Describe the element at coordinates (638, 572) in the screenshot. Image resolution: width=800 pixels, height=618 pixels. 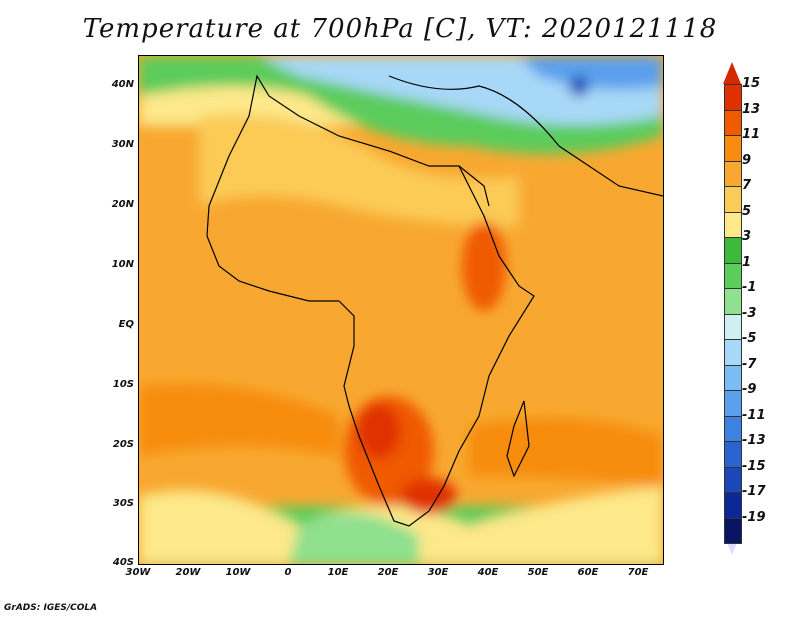
I see `lon-label: 70E` at that location.